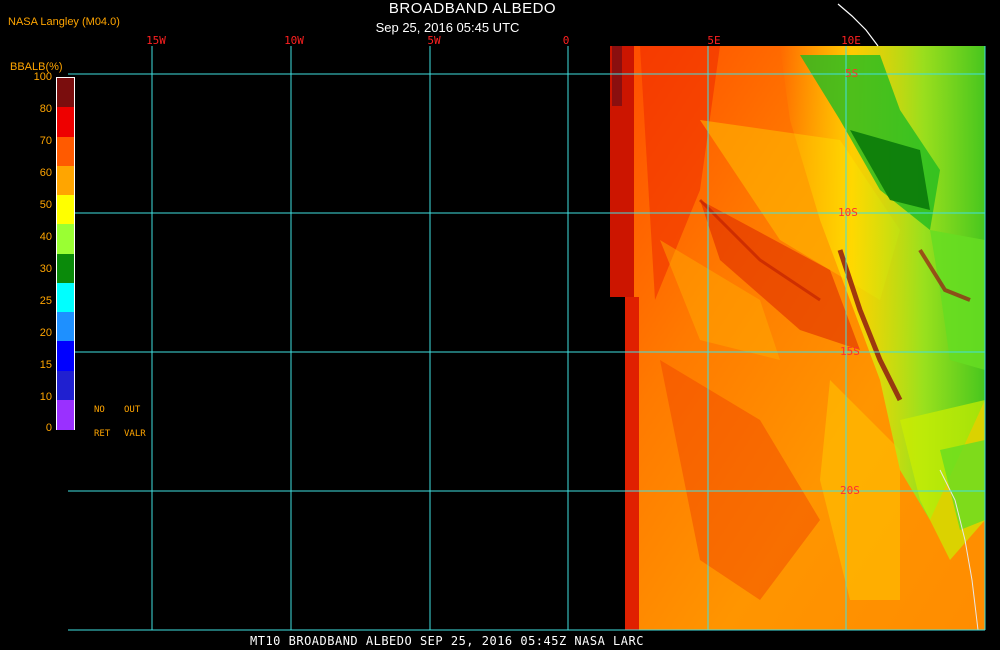 This screenshot has height=650, width=1000. I want to click on longitude-label: 10E, so click(851, 40).